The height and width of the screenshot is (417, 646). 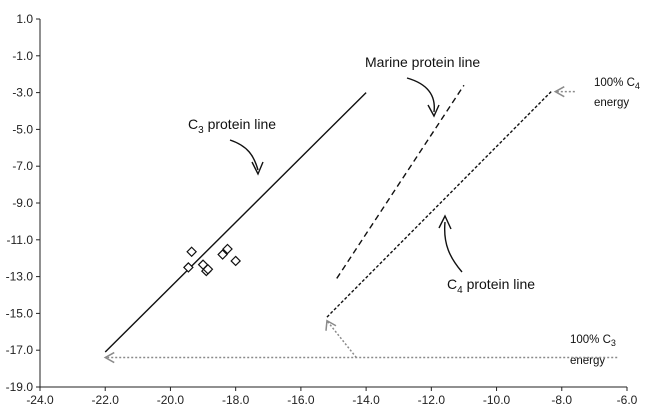 I want to click on c3-protein-line-label: C3 protein line, so click(x=232, y=126).